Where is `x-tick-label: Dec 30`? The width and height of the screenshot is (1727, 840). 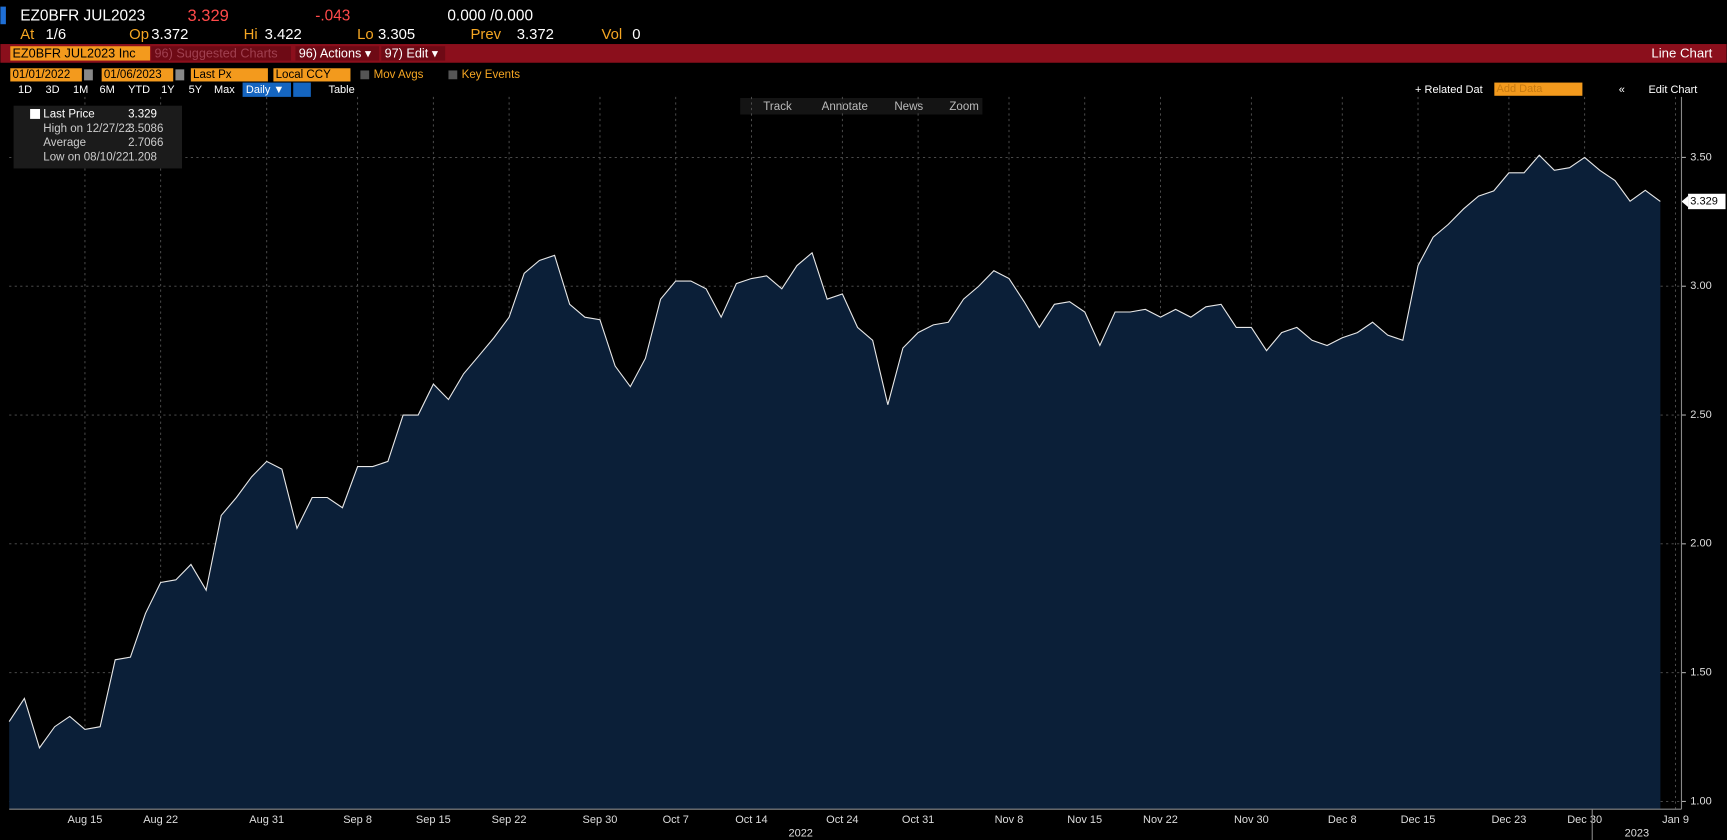
x-tick-label: Dec 30 is located at coordinates (1584, 820).